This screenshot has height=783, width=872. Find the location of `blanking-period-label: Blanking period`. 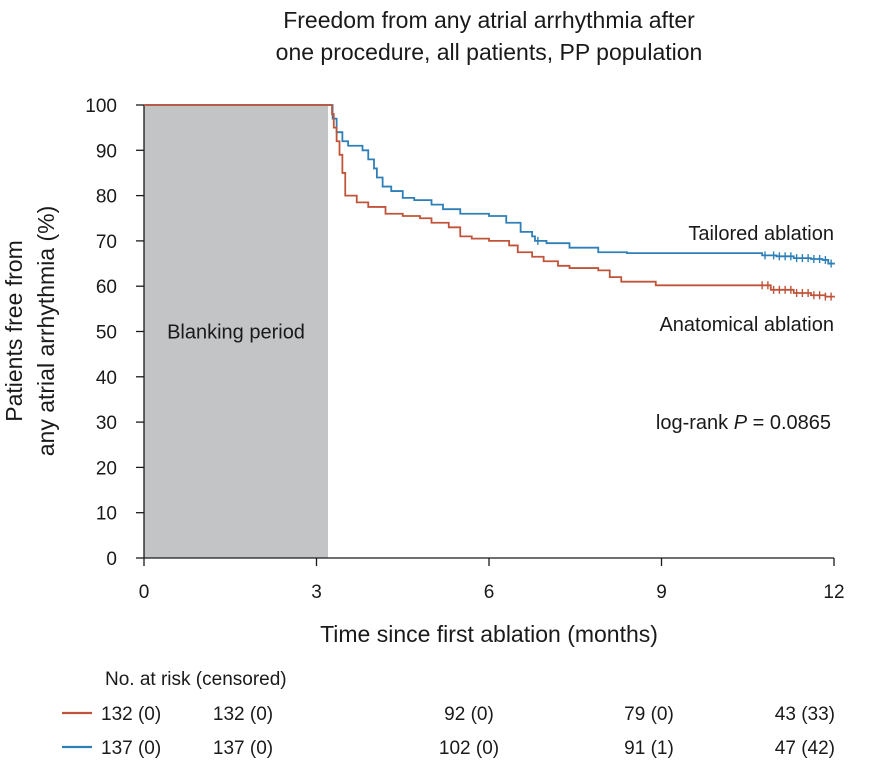

blanking-period-label: Blanking period is located at coordinates (236, 333).